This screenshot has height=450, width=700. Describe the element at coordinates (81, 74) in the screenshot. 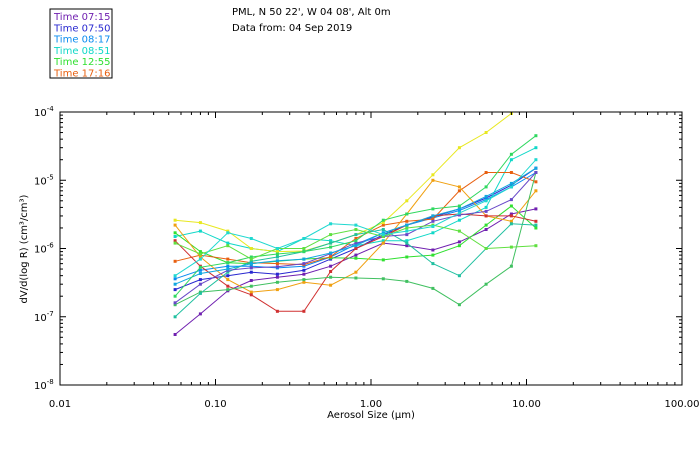

I see `legend-entry: Time 17:16` at that location.